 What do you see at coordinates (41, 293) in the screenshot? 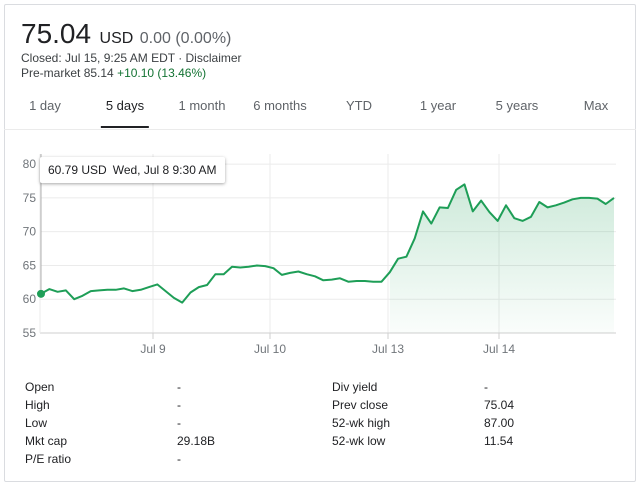
I see `hover-point` at bounding box center [41, 293].